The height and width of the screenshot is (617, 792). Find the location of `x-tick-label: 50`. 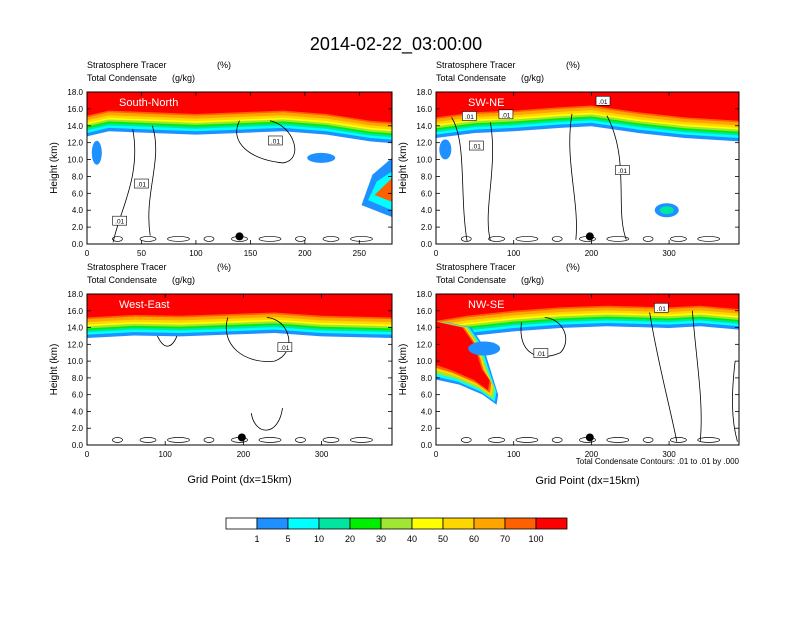

x-tick-label: 50 is located at coordinates (141, 253).